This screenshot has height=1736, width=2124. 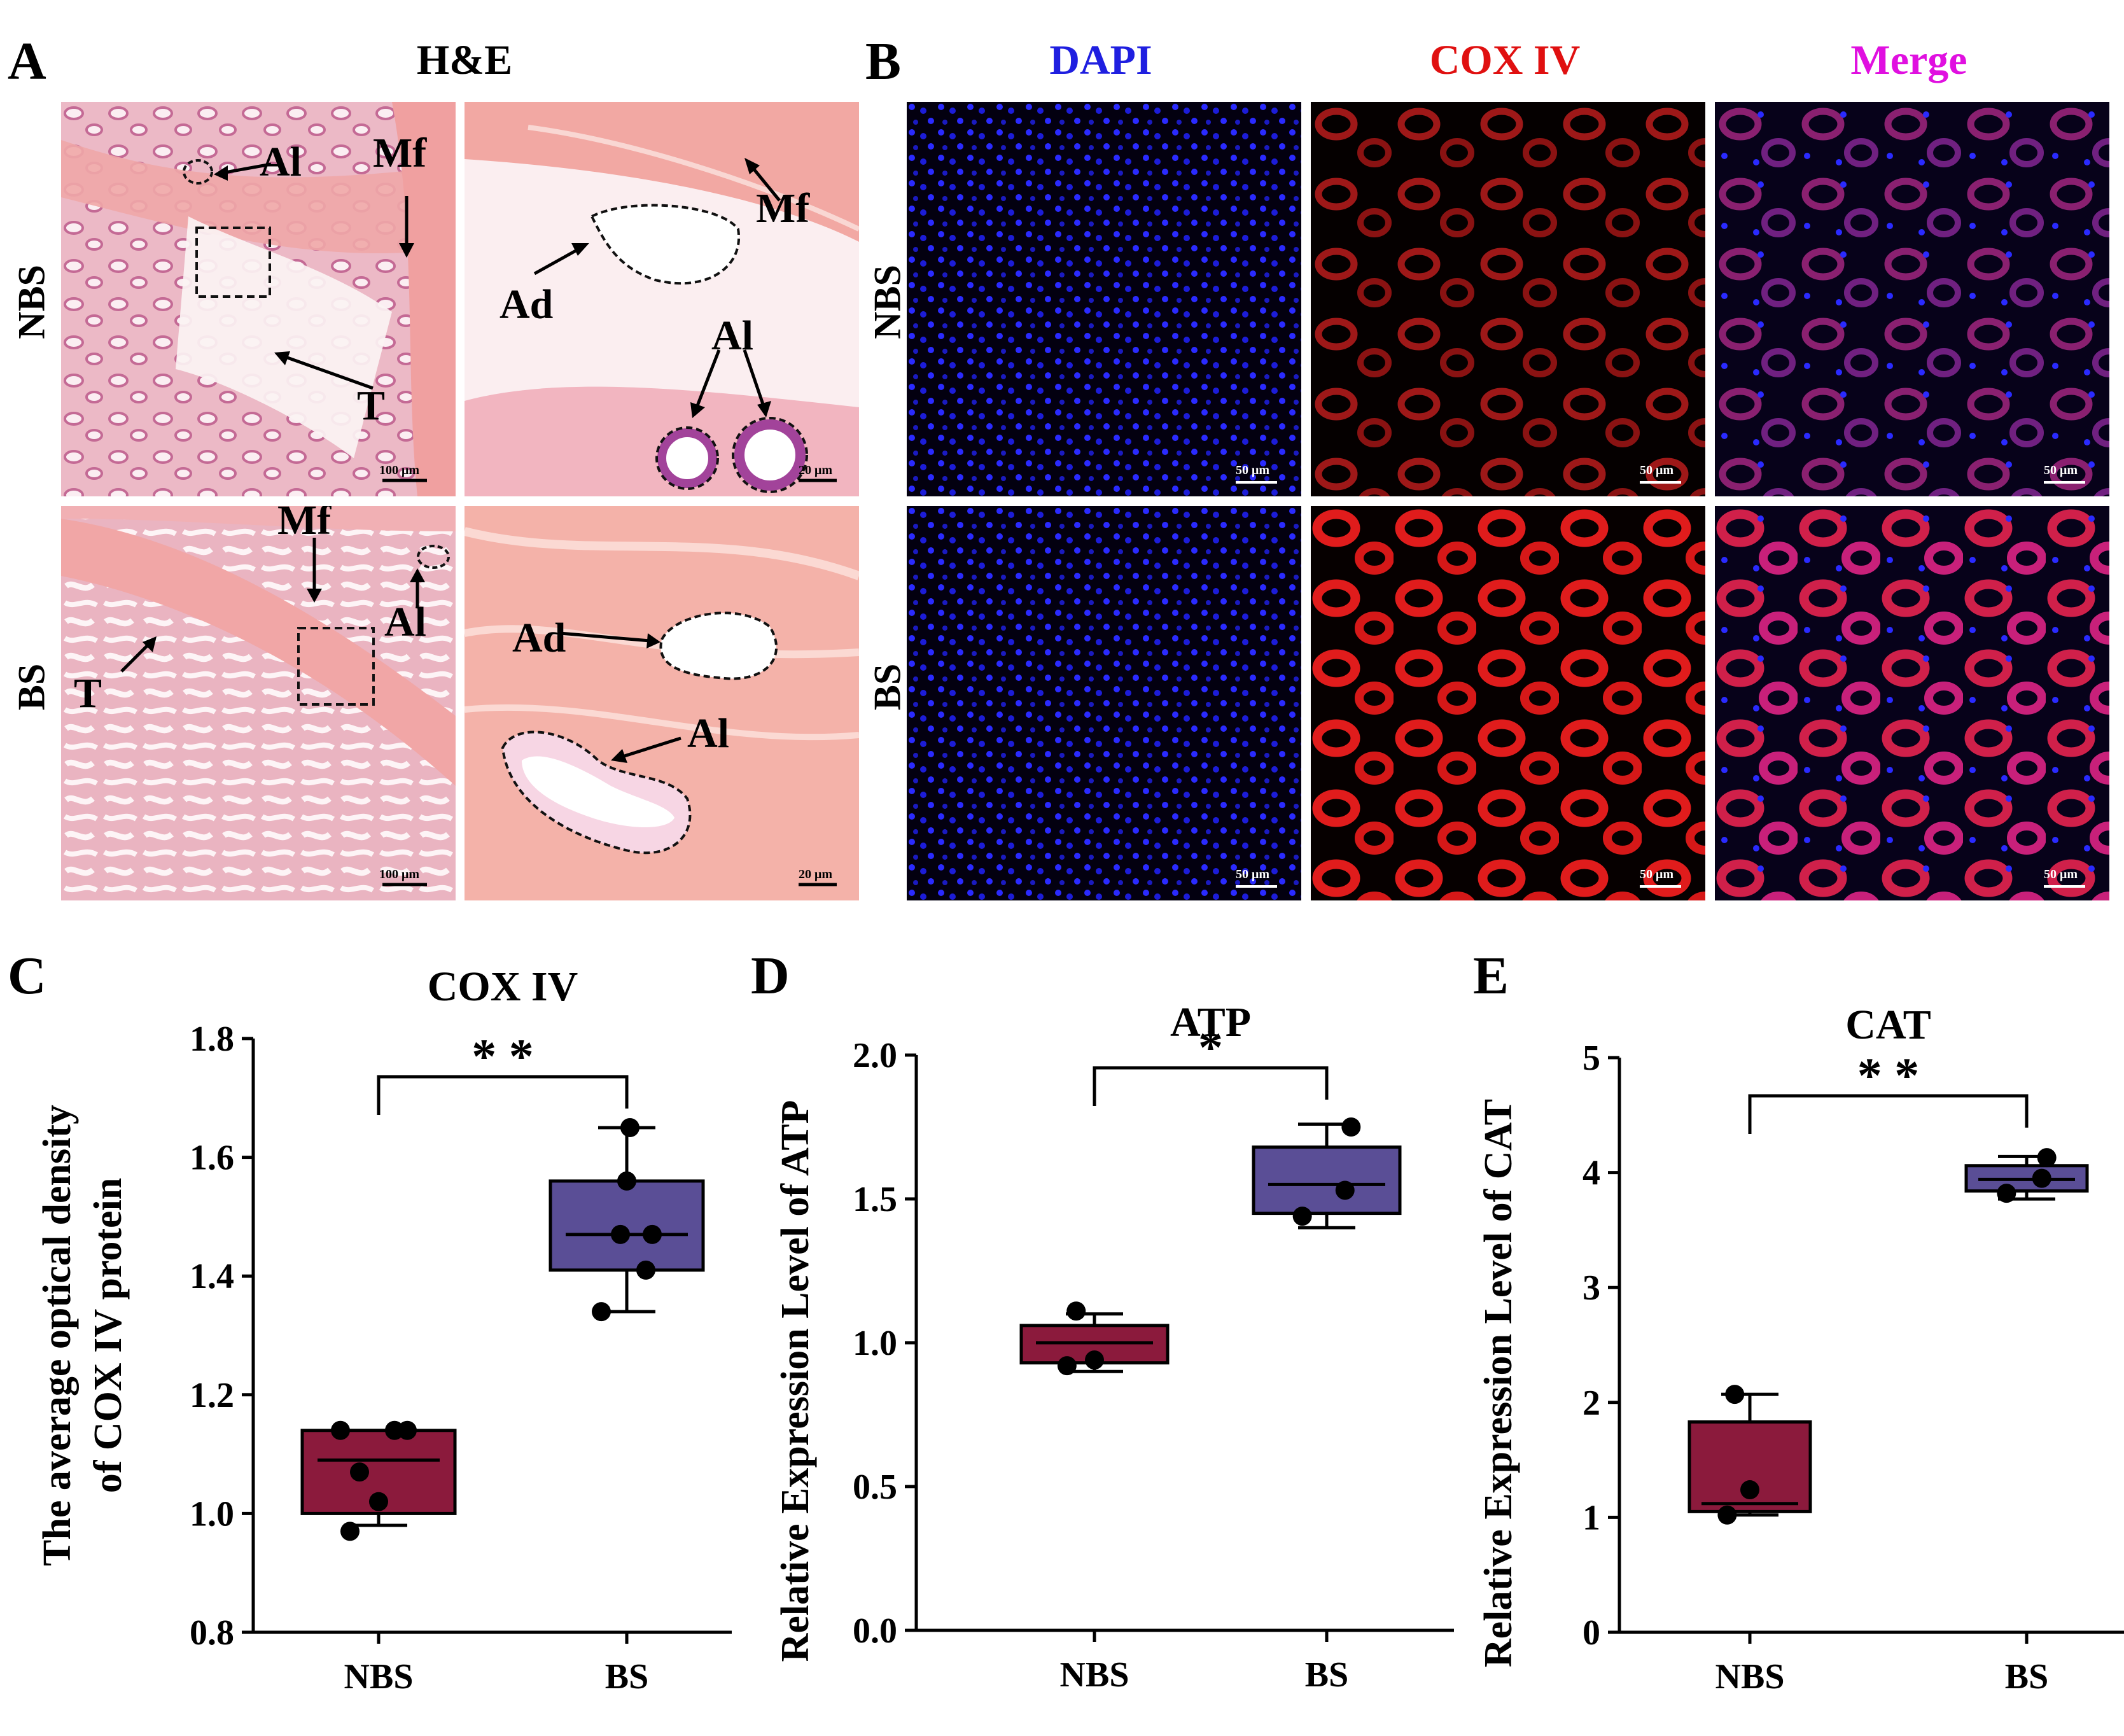 What do you see at coordinates (795, 1381) in the screenshot?
I see `y-axis-label: Relative Expression Level of ATP` at bounding box center [795, 1381].